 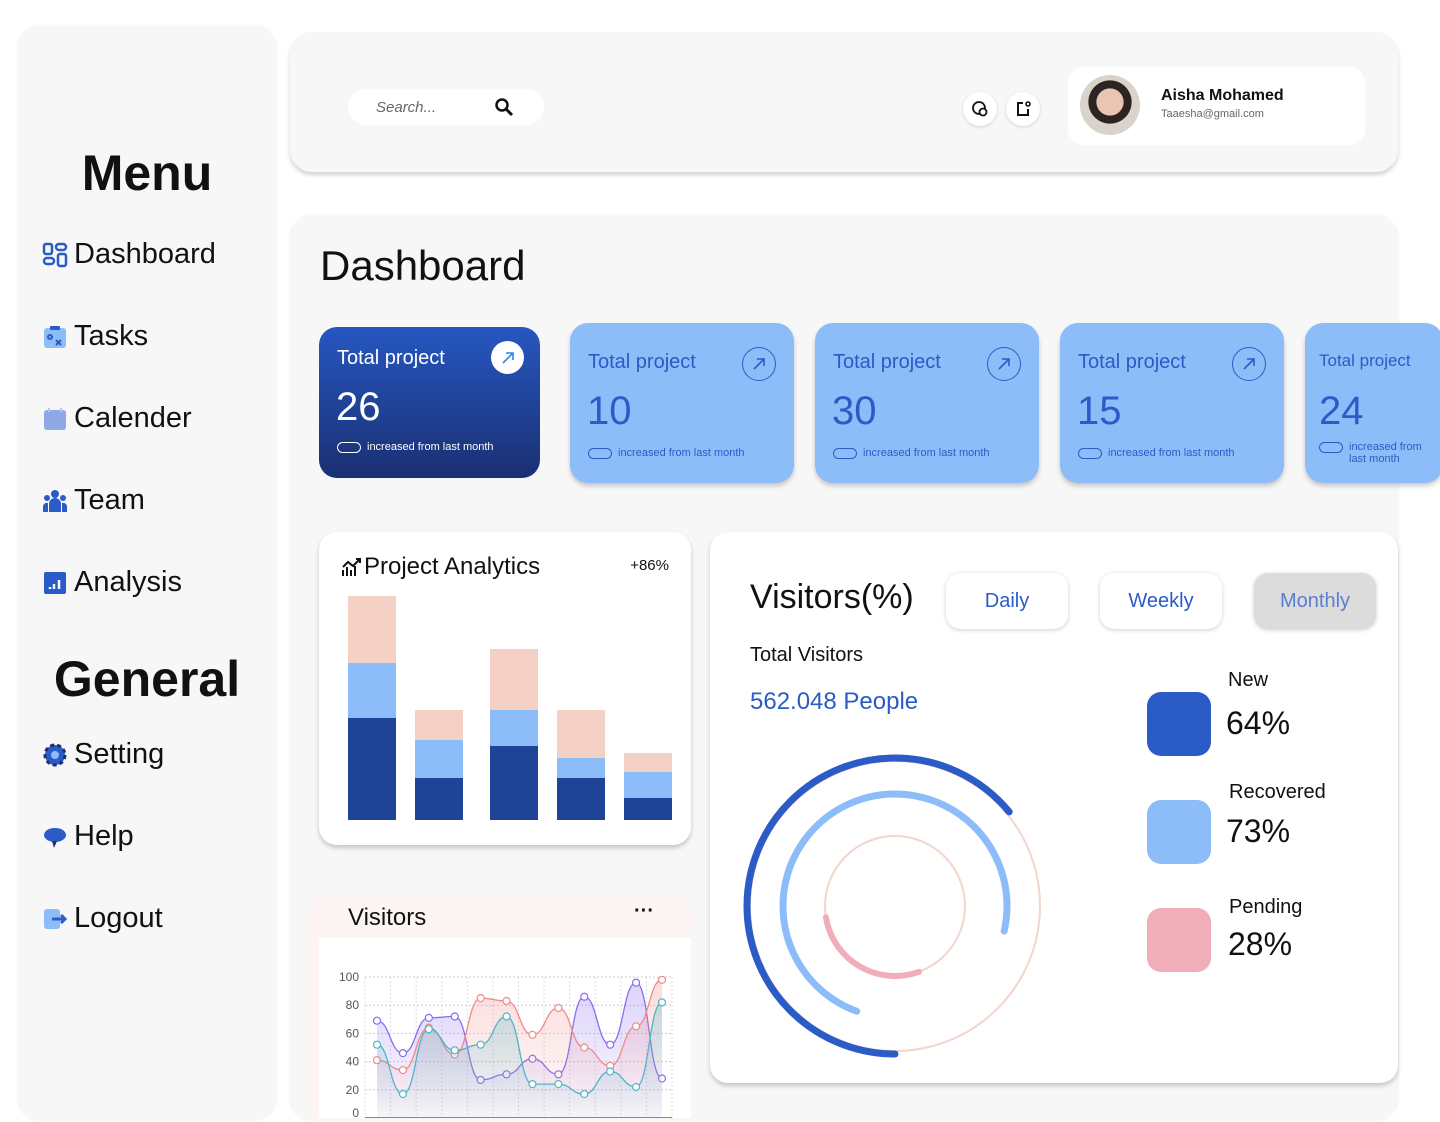 I want to click on radial-arc-recovered, so click(x=895, y=906).